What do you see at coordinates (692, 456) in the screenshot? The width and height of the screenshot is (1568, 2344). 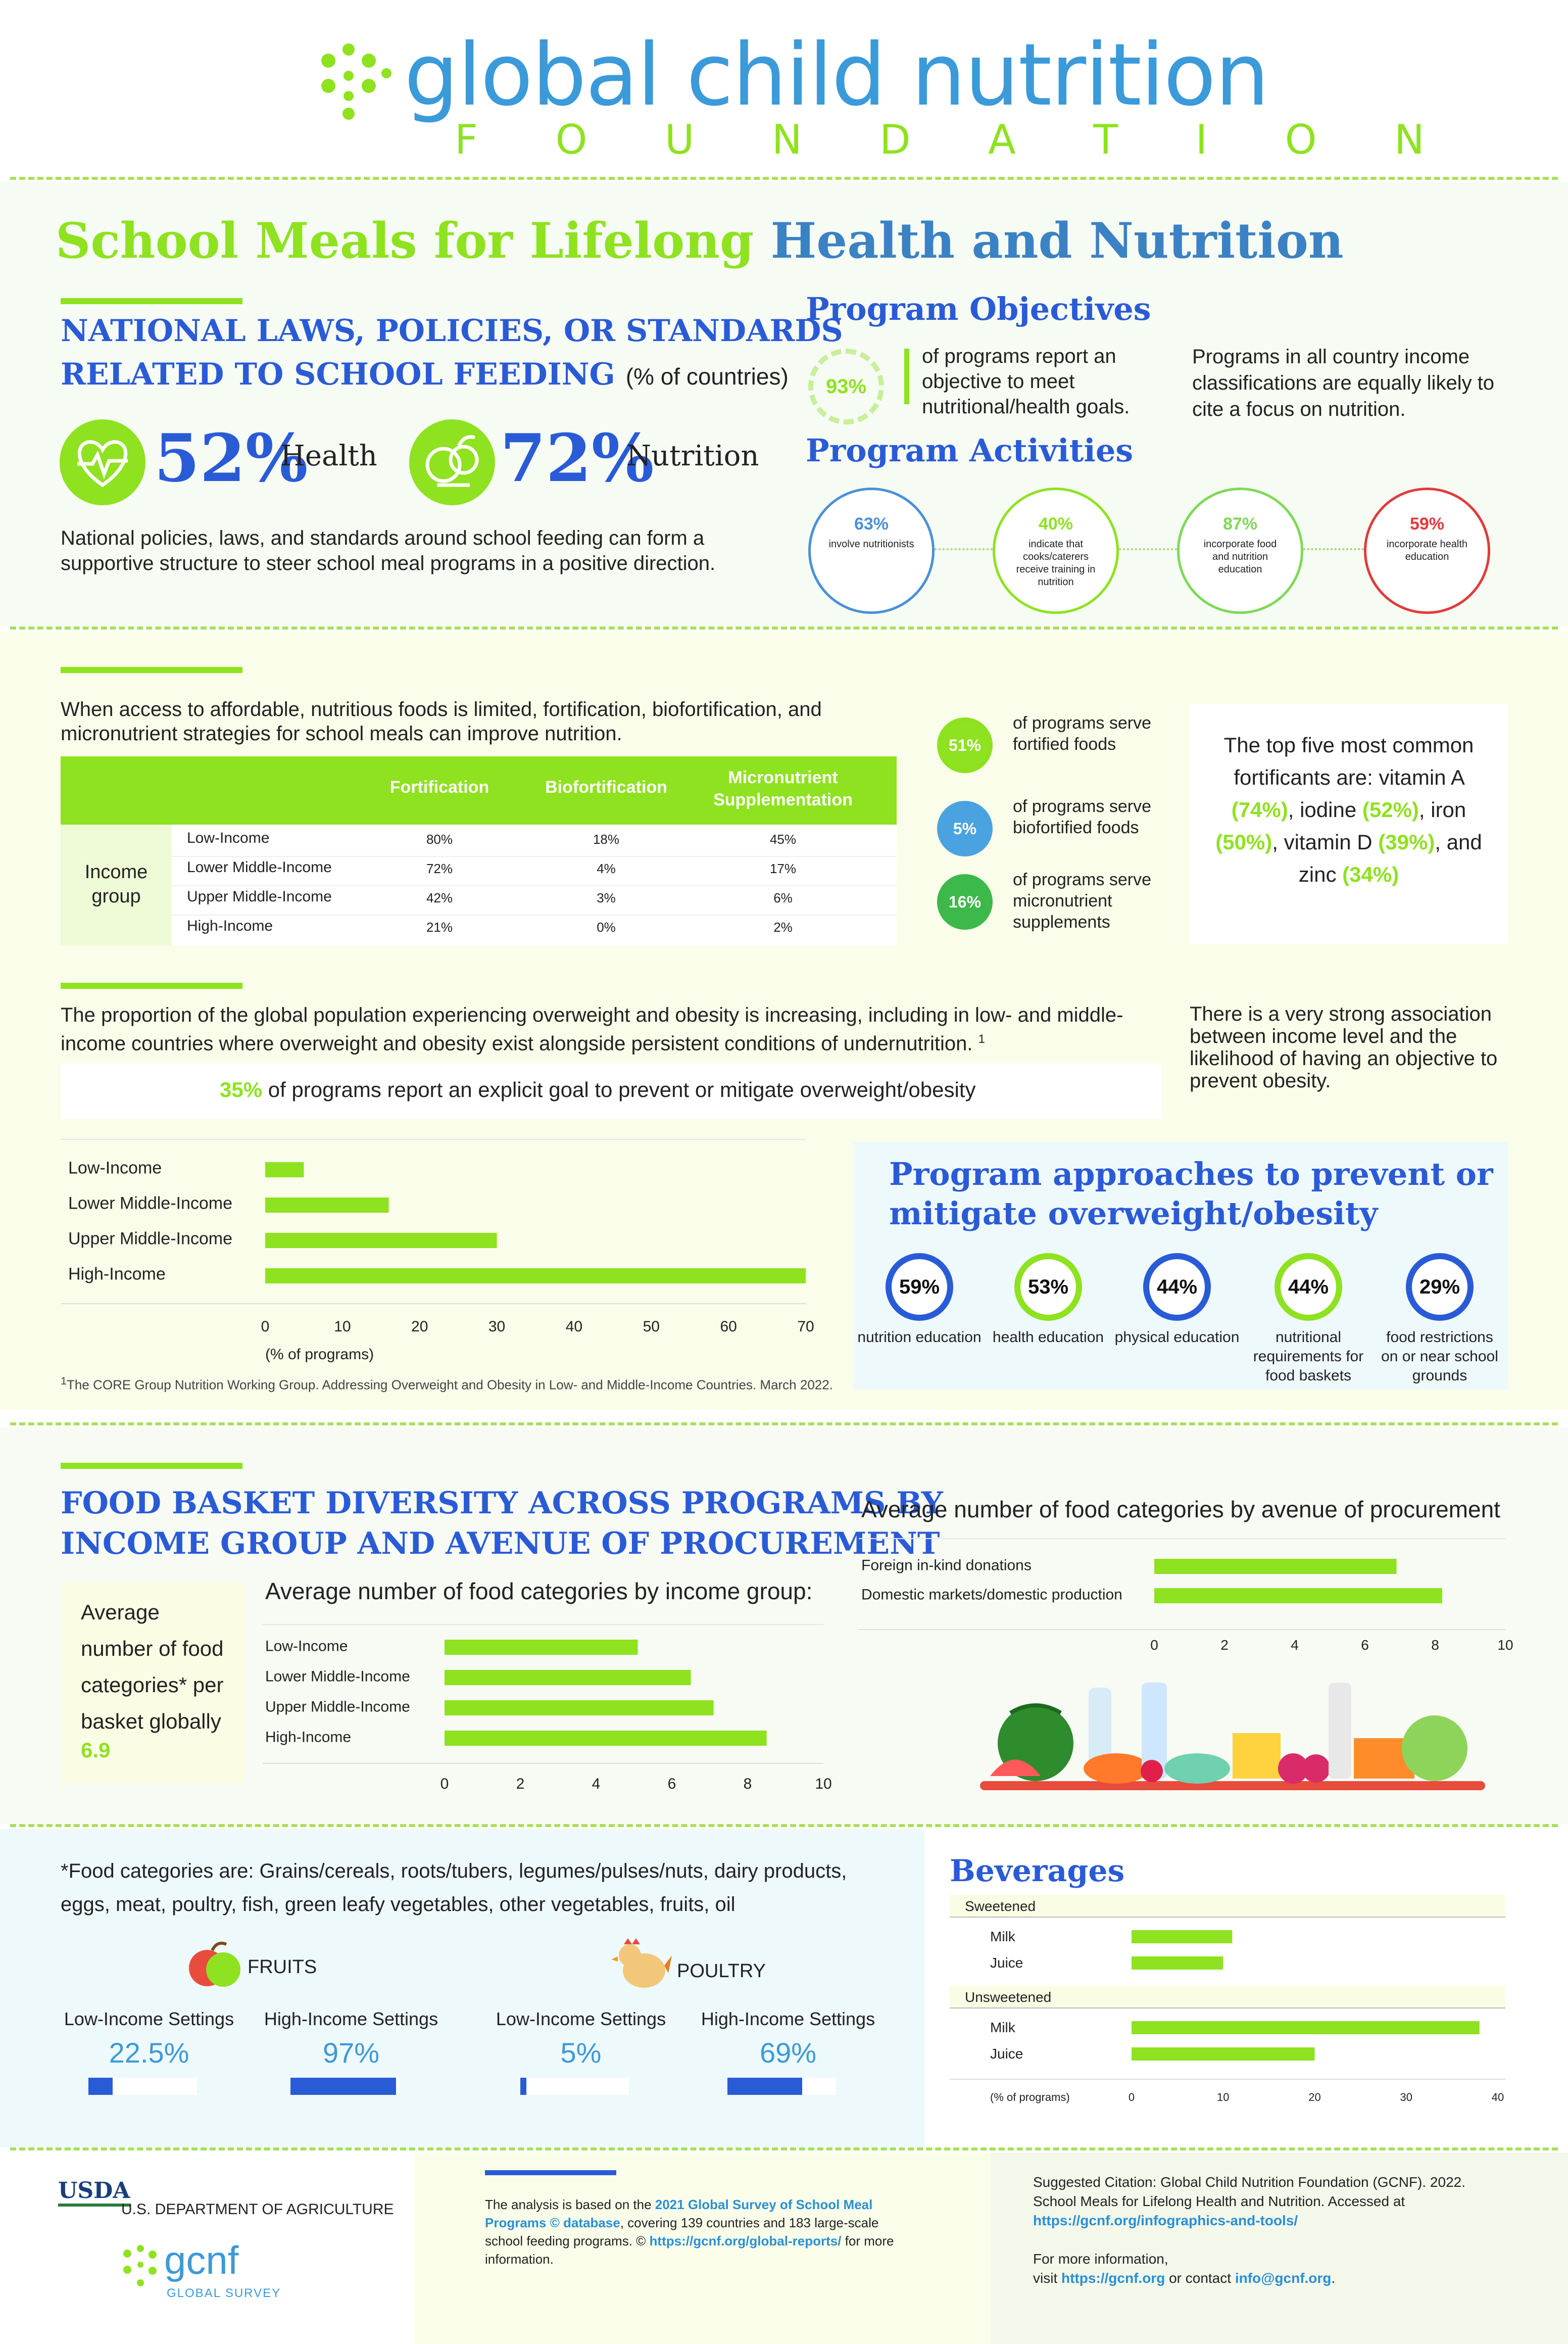 I see `nutrition-label: Nutrition` at bounding box center [692, 456].